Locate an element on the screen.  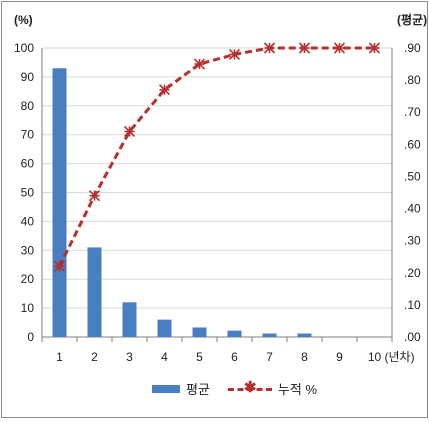
legend-item-line: ✱ 누적 % is located at coordinates (272, 388).